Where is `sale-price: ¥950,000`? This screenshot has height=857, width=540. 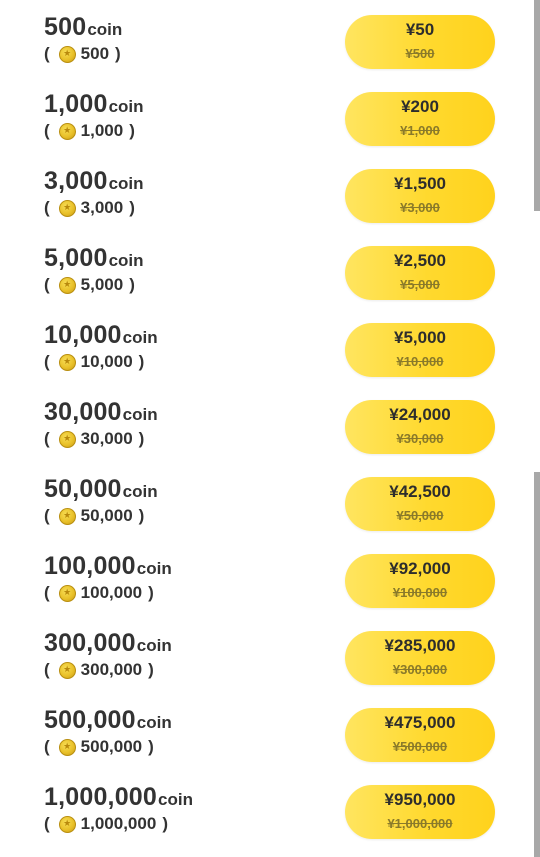
sale-price: ¥950,000 is located at coordinates (420, 799).